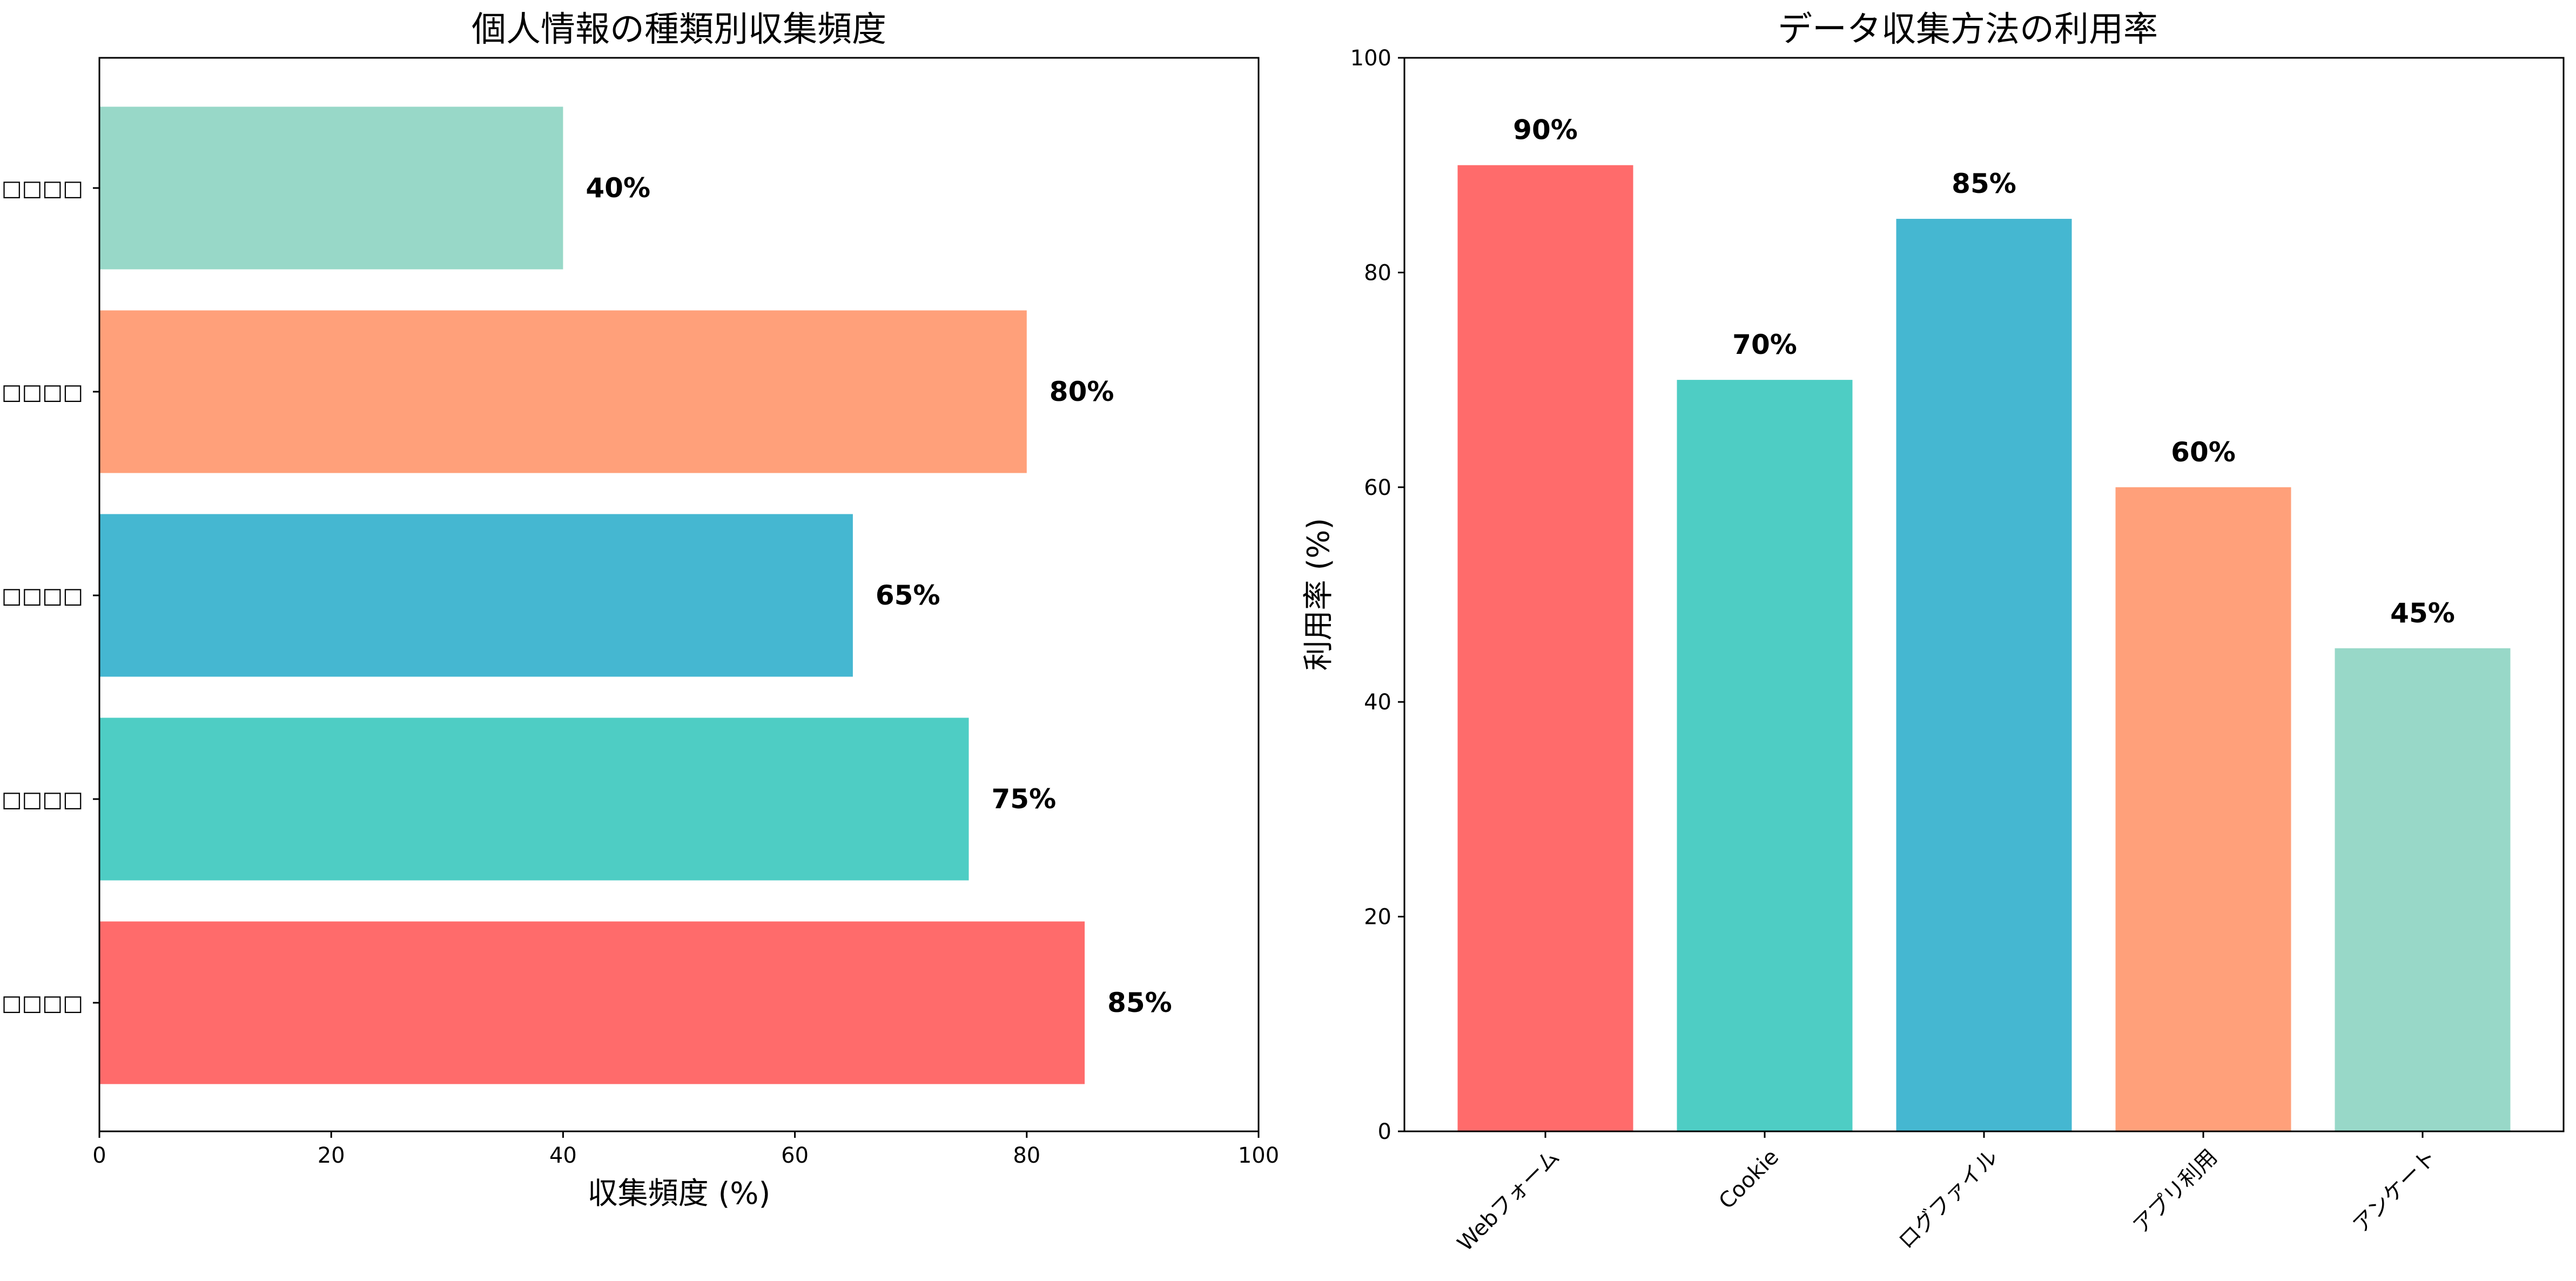 This screenshot has height=1281, width=2576. What do you see at coordinates (795, 1156) in the screenshot?
I see `x-tick-label: 60` at bounding box center [795, 1156].